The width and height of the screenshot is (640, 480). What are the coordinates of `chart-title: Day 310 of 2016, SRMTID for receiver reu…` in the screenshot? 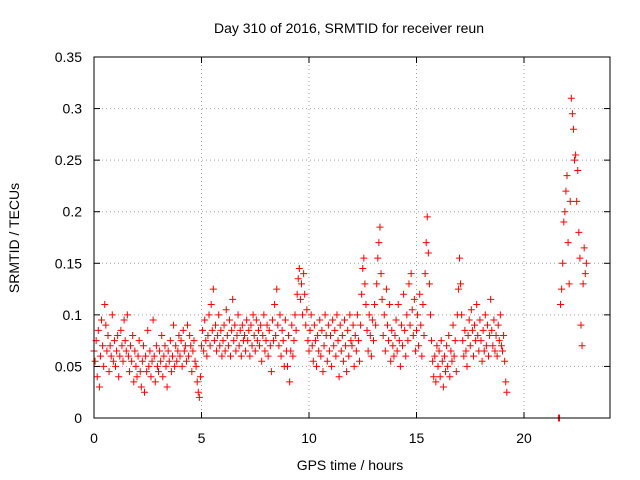 It's located at (349, 28).